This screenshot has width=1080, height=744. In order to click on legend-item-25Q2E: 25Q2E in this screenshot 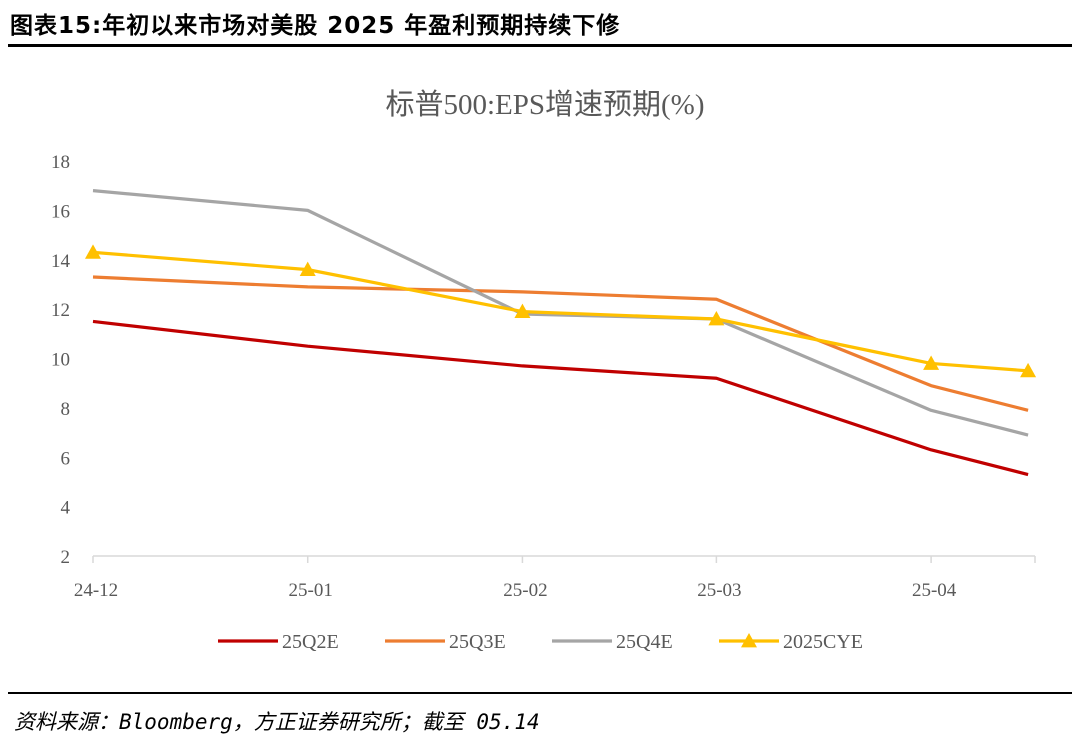, I will do `click(278, 642)`.